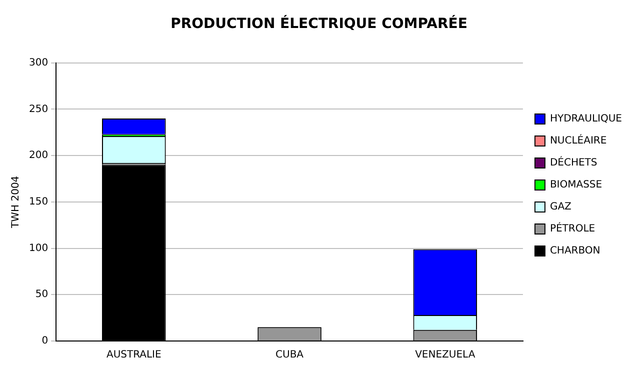  What do you see at coordinates (38, 62) in the screenshot?
I see `y-tick-label: 300` at bounding box center [38, 62].